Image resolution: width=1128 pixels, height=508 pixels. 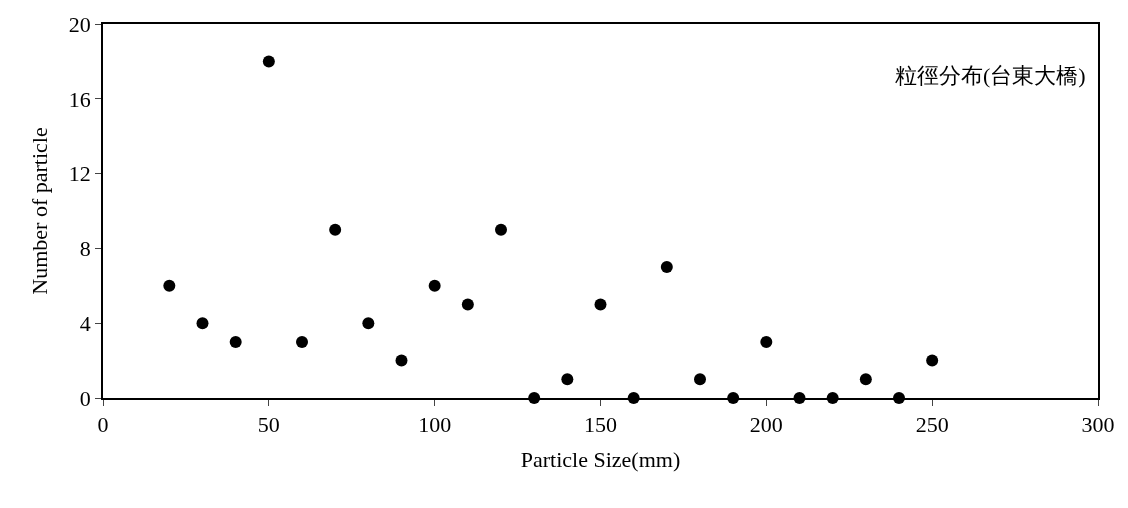 What do you see at coordinates (103, 425) in the screenshot?
I see `x-tick-label: 0` at bounding box center [103, 425].